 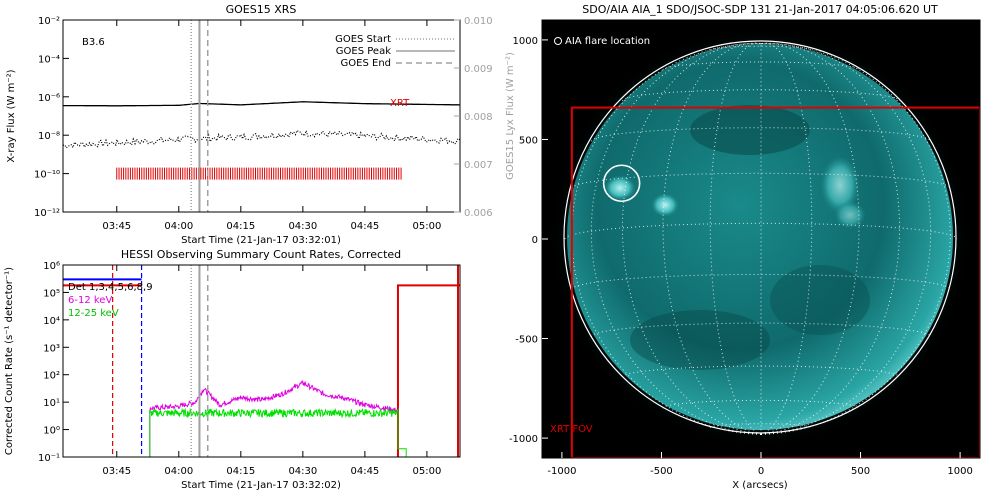 I want to click on goes-series-long, so click(x=261, y=104).